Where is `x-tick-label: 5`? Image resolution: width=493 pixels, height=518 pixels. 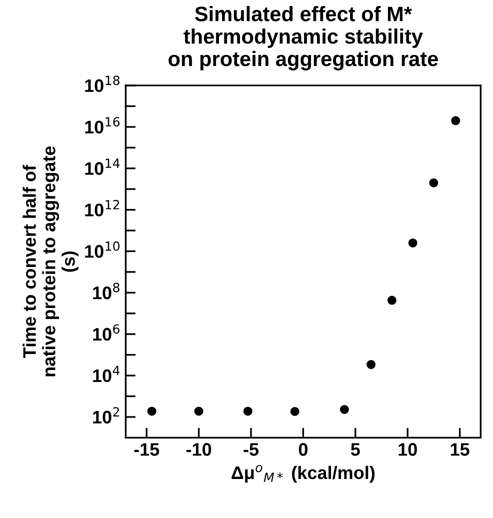 x-tick-label: 5 is located at coordinates (355, 449).